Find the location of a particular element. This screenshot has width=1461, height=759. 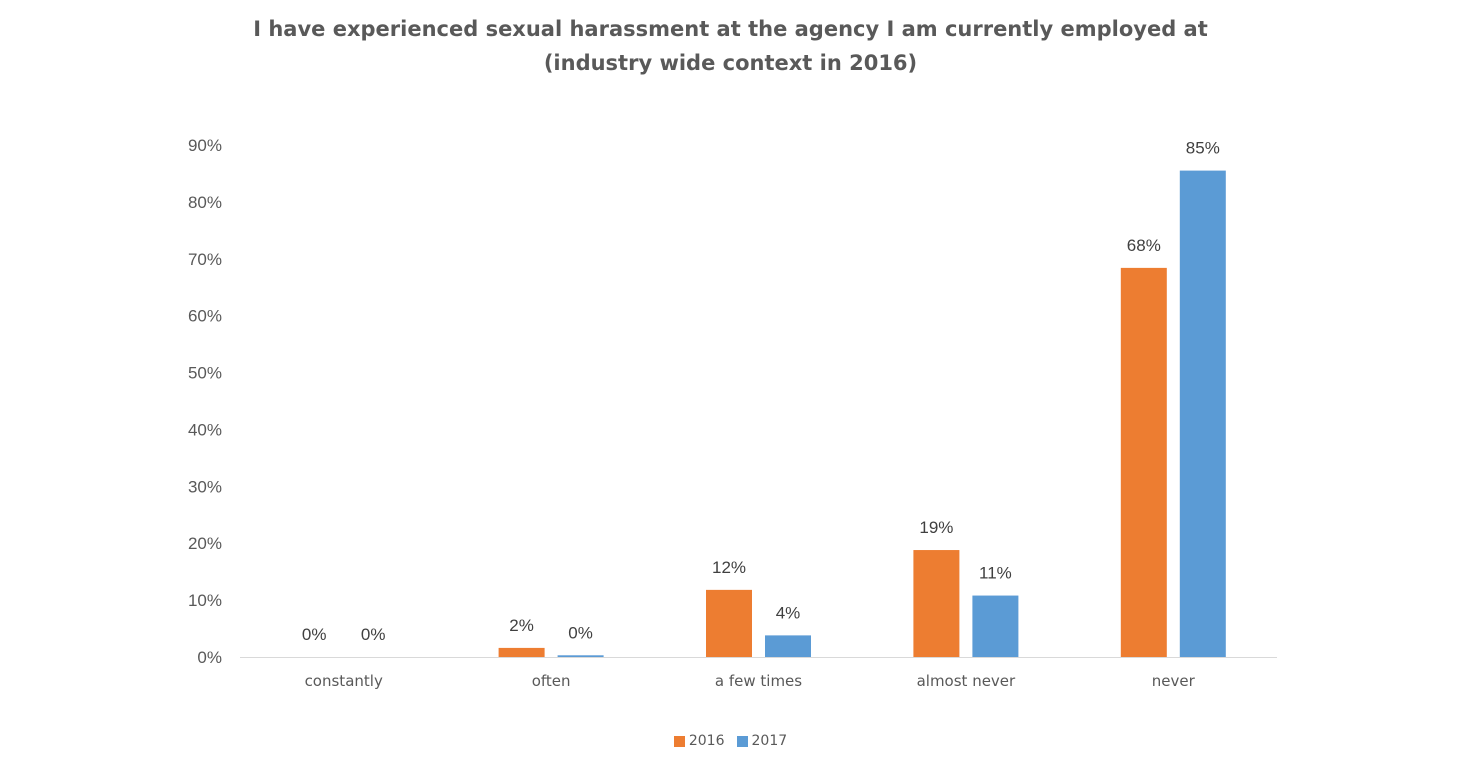

y-tick-label: 70% is located at coordinates (205, 259).